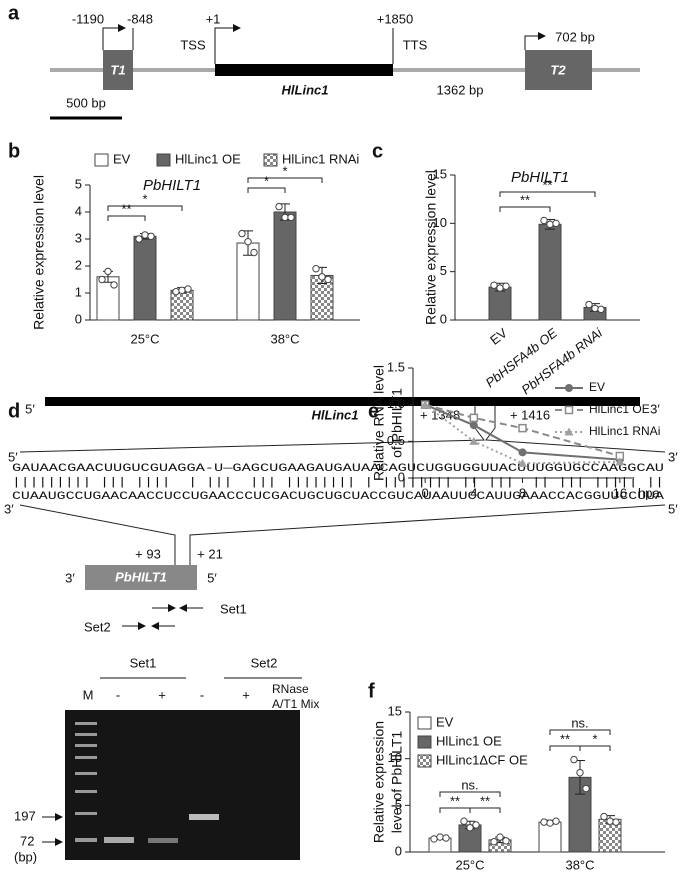 Image resolution: width=685 pixels, height=873 pixels. I want to click on coord: +1, so click(213, 18).